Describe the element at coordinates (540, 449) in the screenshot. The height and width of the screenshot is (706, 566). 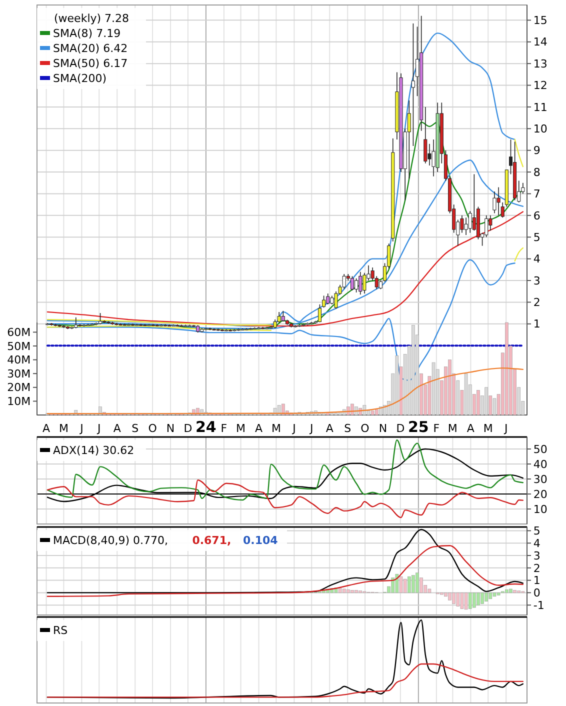
I see `y-tick-label: 50` at that location.